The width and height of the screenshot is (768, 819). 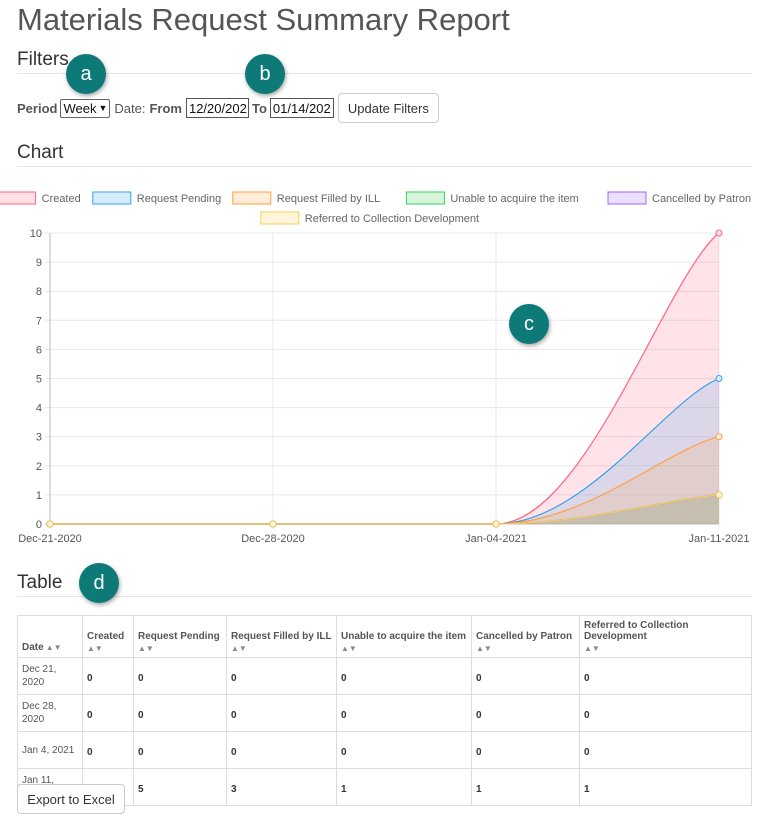 I want to click on x-tick-label: Jan-11-2021, so click(x=719, y=539).